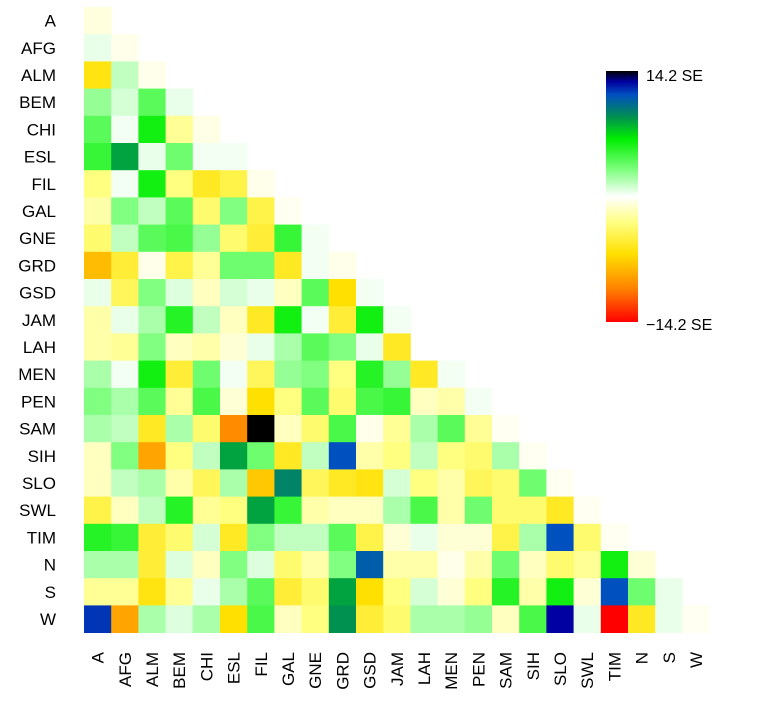  What do you see at coordinates (315, 619) in the screenshot?
I see `heatmap-cell-W-GNE` at bounding box center [315, 619].